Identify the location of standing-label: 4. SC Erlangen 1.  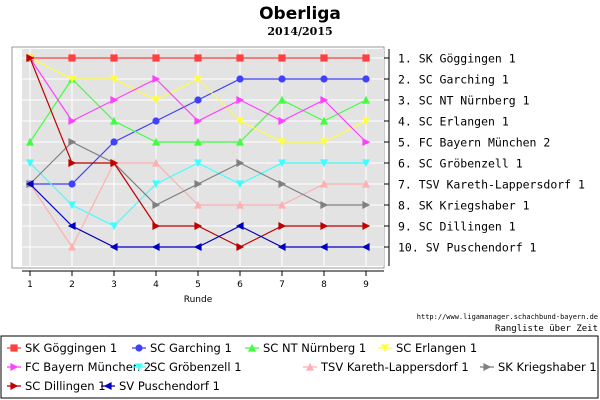
(453, 122).